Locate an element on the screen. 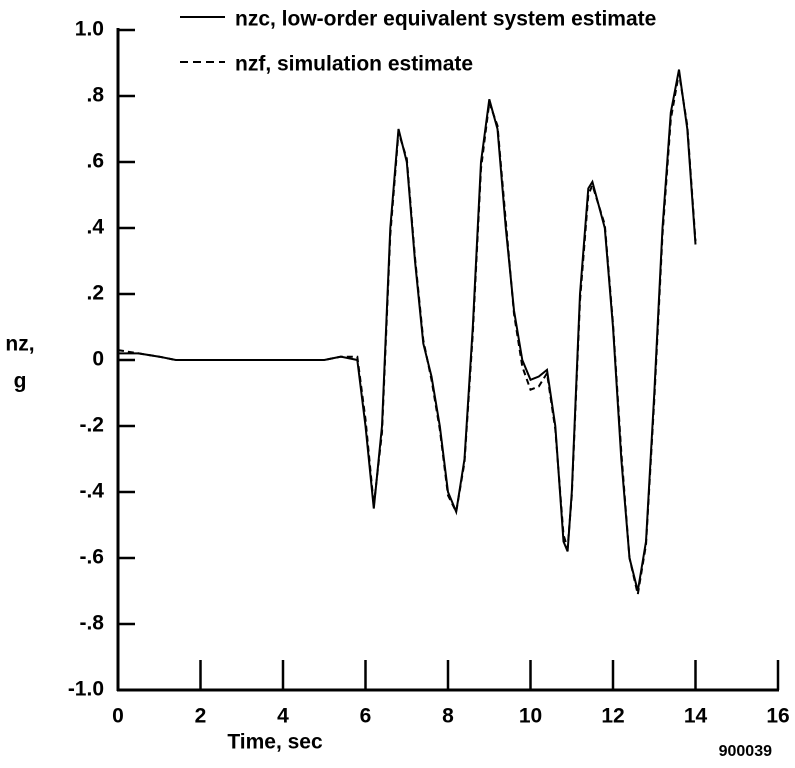 The width and height of the screenshot is (795, 768). y-tick-label: -.8 is located at coordinates (91, 623).